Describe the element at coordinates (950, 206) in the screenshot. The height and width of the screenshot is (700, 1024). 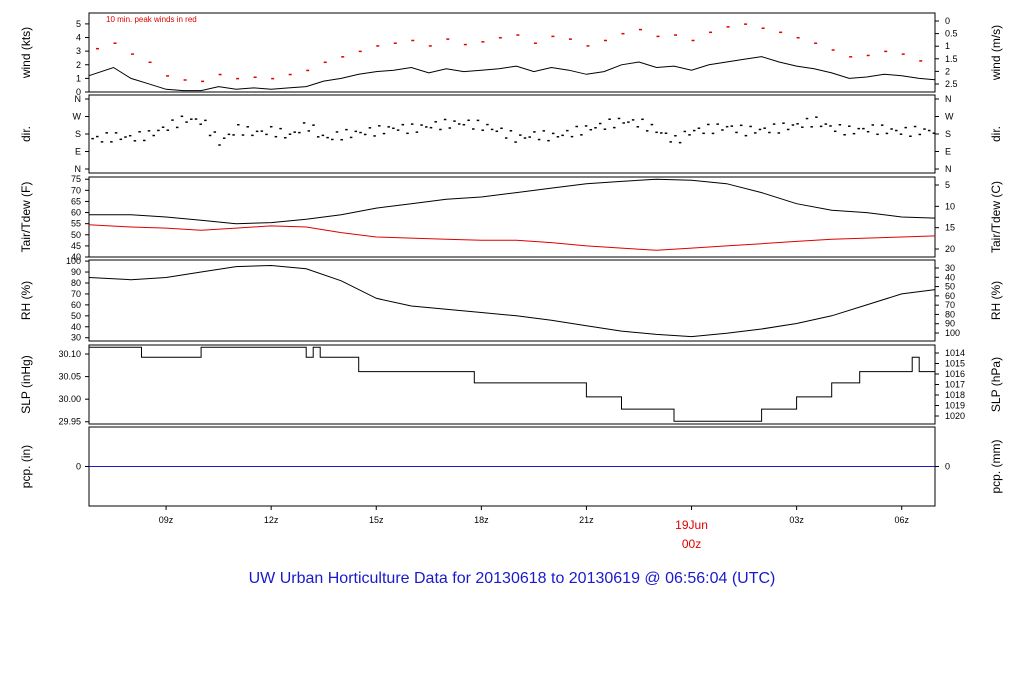
I see `tair-right-tick-label: 10` at that location.